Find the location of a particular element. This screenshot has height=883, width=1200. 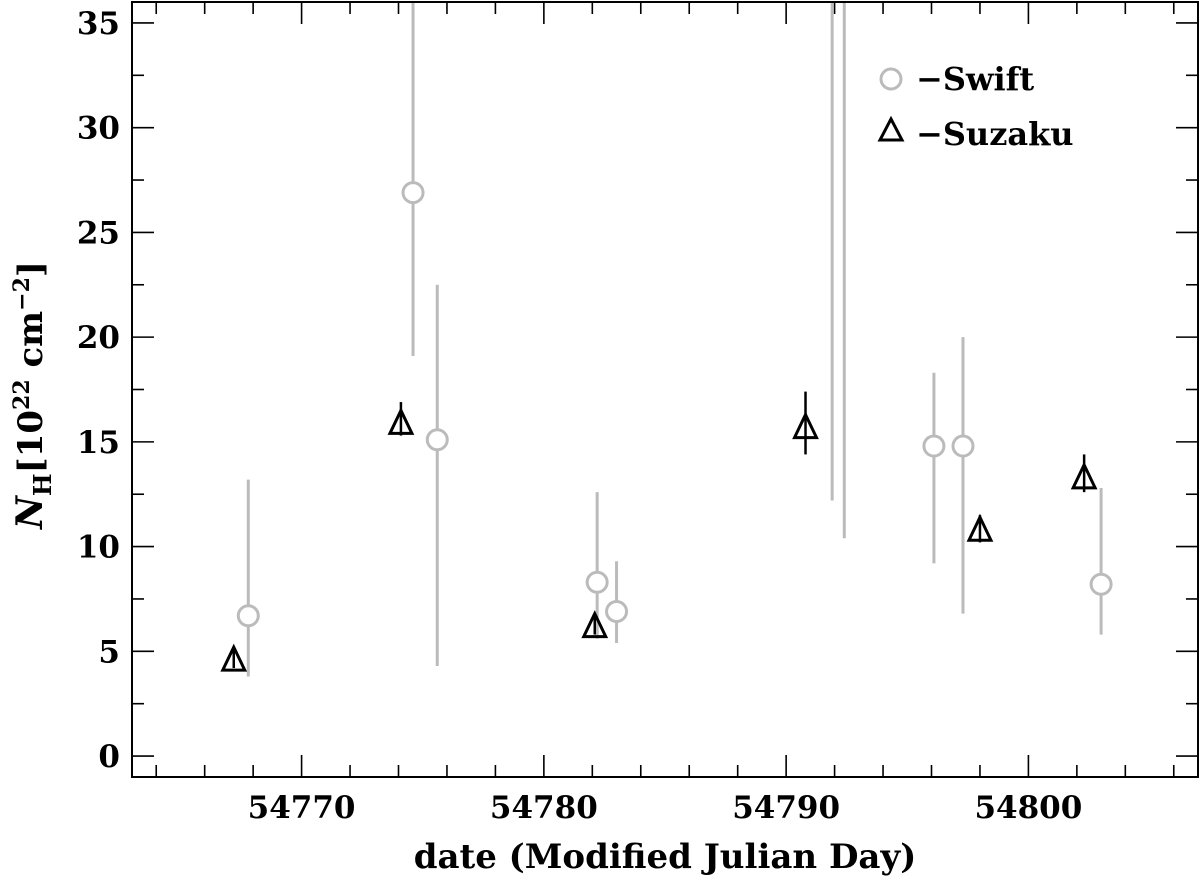

y-tick-label: 20 is located at coordinates (98, 338).